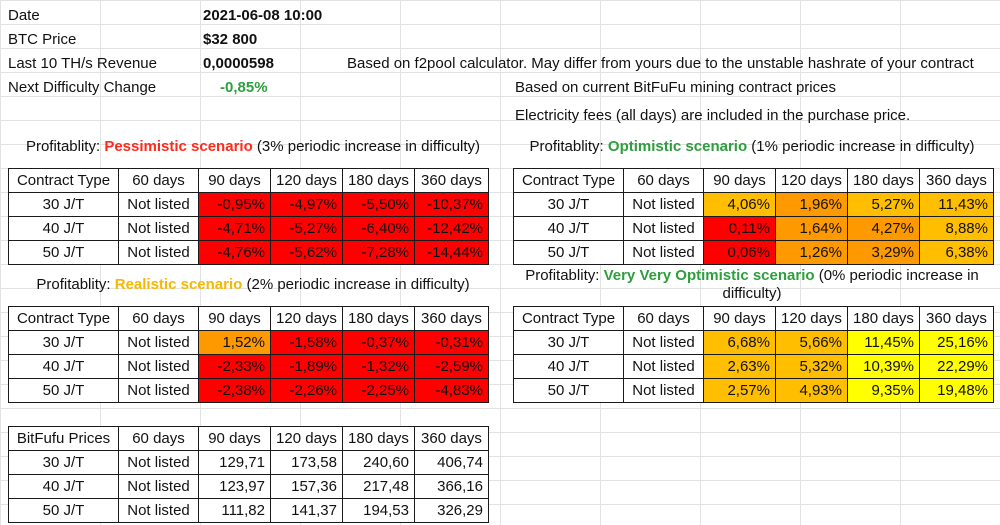  Describe the element at coordinates (306, 462) in the screenshot. I see `value-cell: 173,58` at that location.